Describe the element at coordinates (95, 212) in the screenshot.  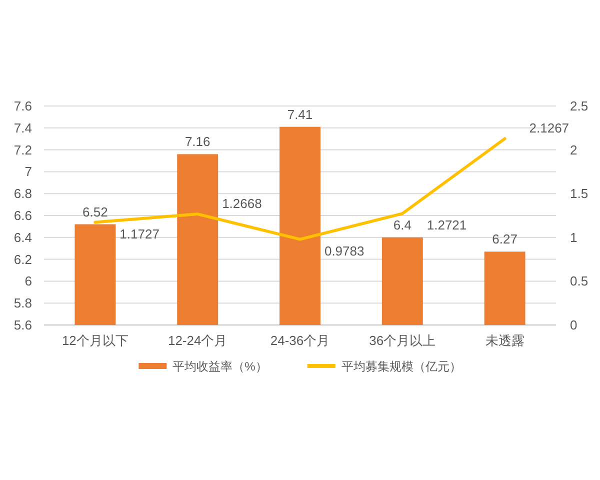
I see `data-label: 6.52` at that location.